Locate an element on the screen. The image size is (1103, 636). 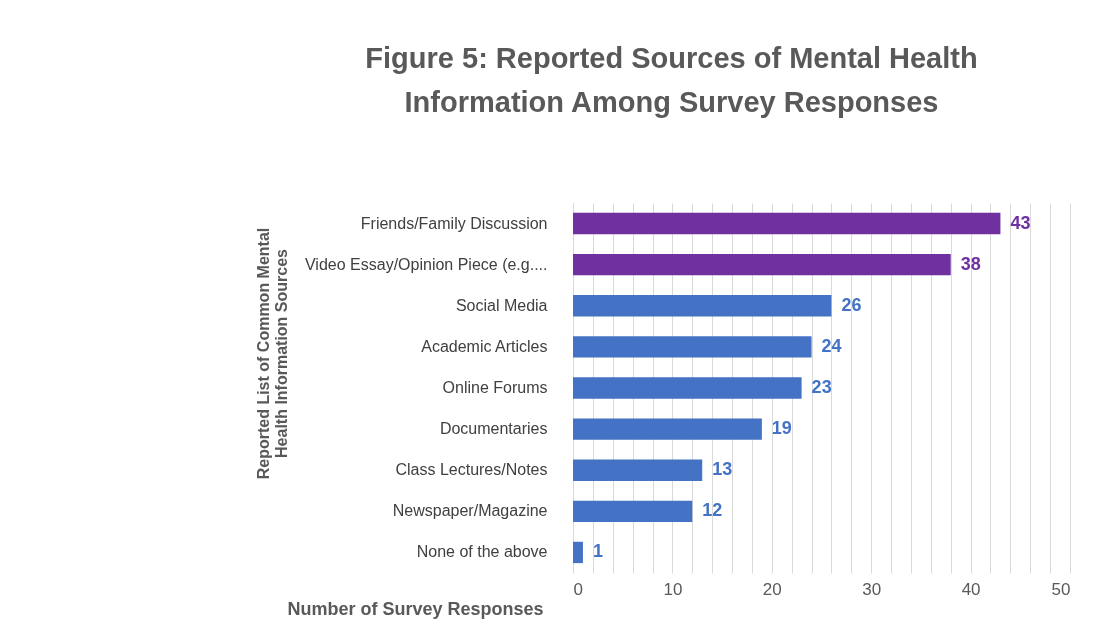
y-axis-title: Reported List of Common Mental Health Information Sources is located at coordinates (272, 353).